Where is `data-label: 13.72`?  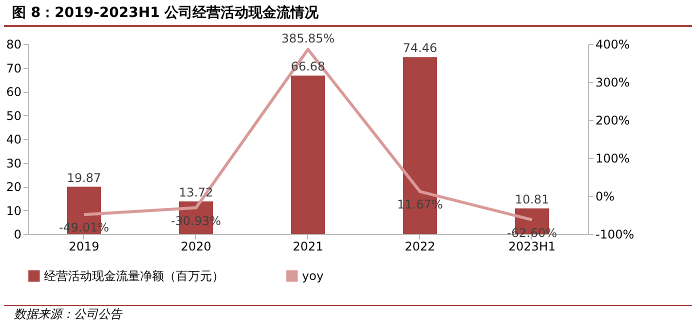 data-label: 13.72 is located at coordinates (196, 192).